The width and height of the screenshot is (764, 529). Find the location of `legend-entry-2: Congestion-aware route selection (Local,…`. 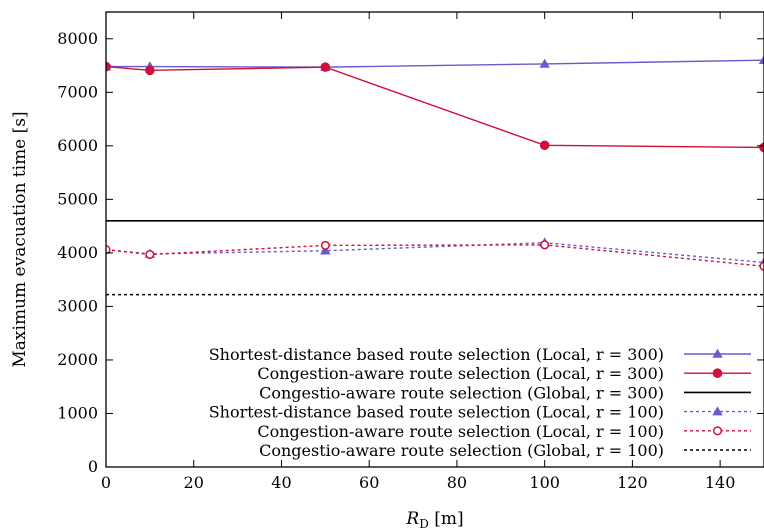

legend-entry-2: Congestion-aware route selection (Local,… is located at coordinates (504, 373).